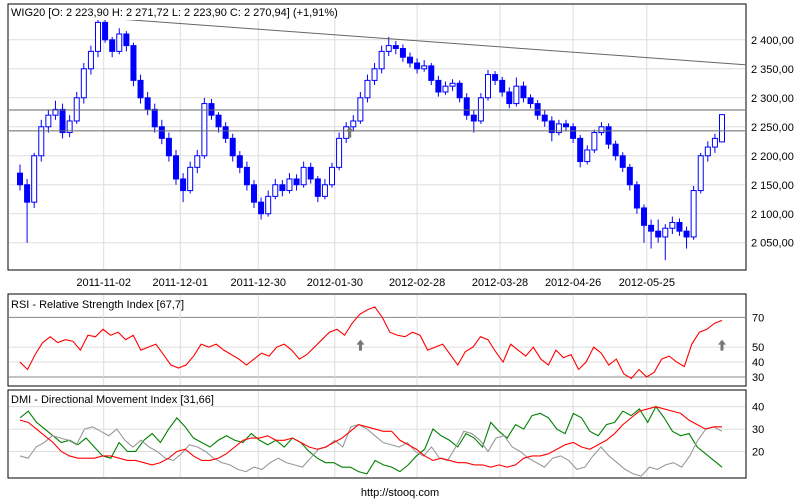  I want to click on title-bg, so click(174, 12).